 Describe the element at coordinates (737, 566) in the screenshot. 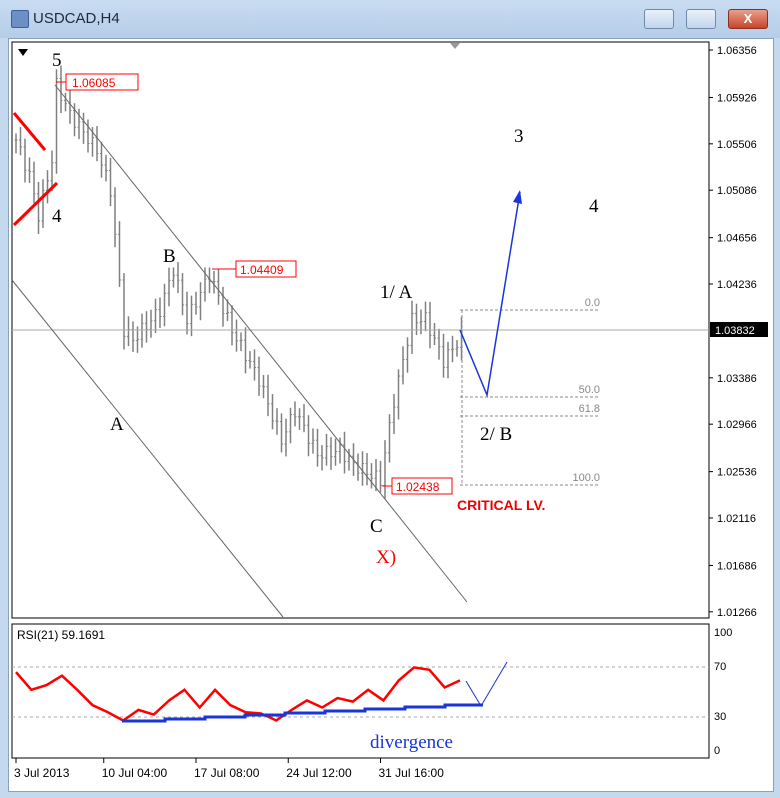

I see `price-tick-label: 1.01686` at that location.